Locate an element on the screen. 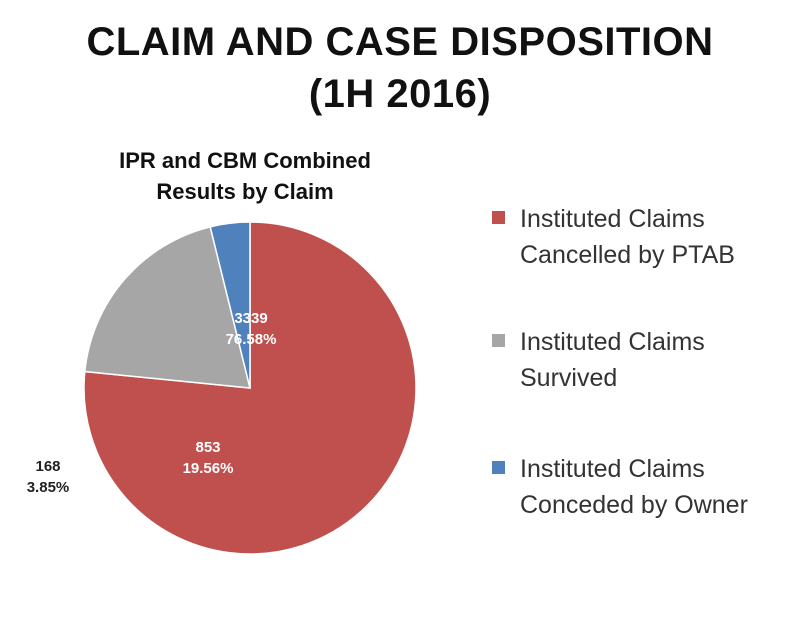 The width and height of the screenshot is (800, 629). data-label-value-survived: 853 is located at coordinates (207, 447).